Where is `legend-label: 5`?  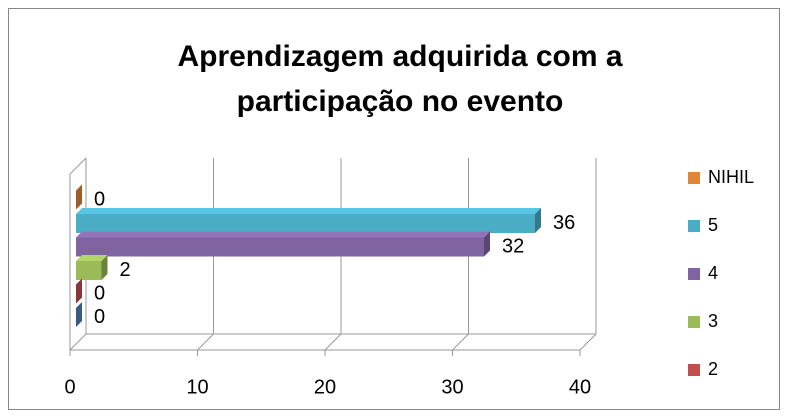
legend-label: 5 is located at coordinates (713, 225).